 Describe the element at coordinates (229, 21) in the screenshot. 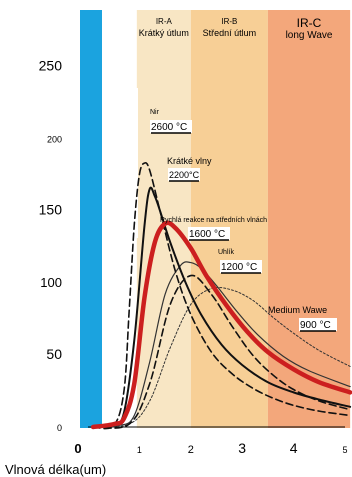

I see `band-code-2: IR-B` at that location.